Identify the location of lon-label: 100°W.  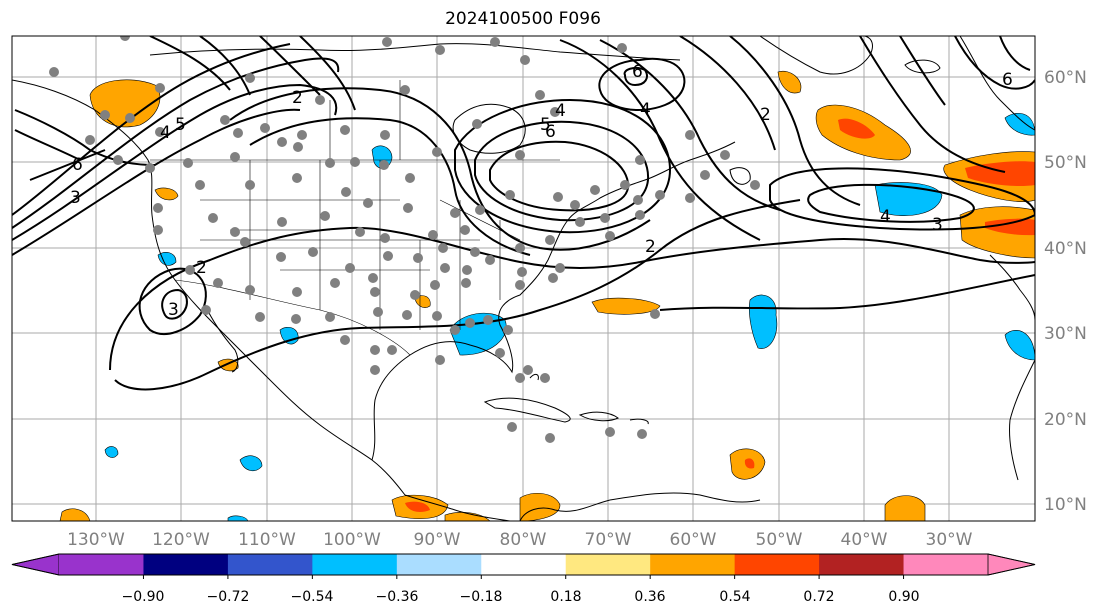
(352, 540).